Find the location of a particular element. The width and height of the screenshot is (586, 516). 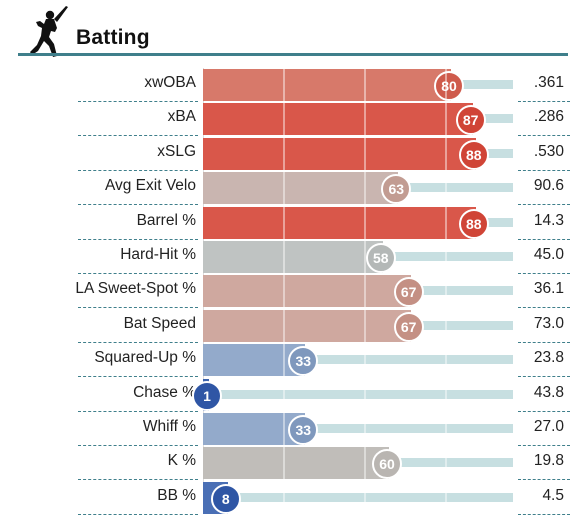

metric-row: BB % 8 4.5 is located at coordinates (293, 498).